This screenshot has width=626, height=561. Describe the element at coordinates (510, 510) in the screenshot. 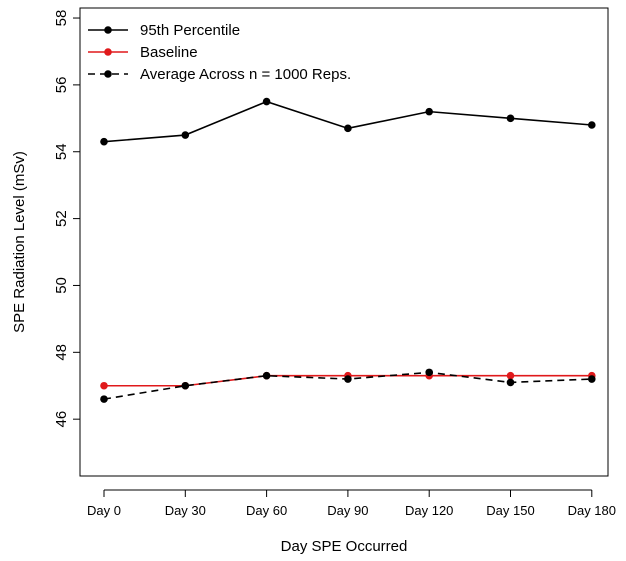

I see `x-tick-label: Day 150` at that location.